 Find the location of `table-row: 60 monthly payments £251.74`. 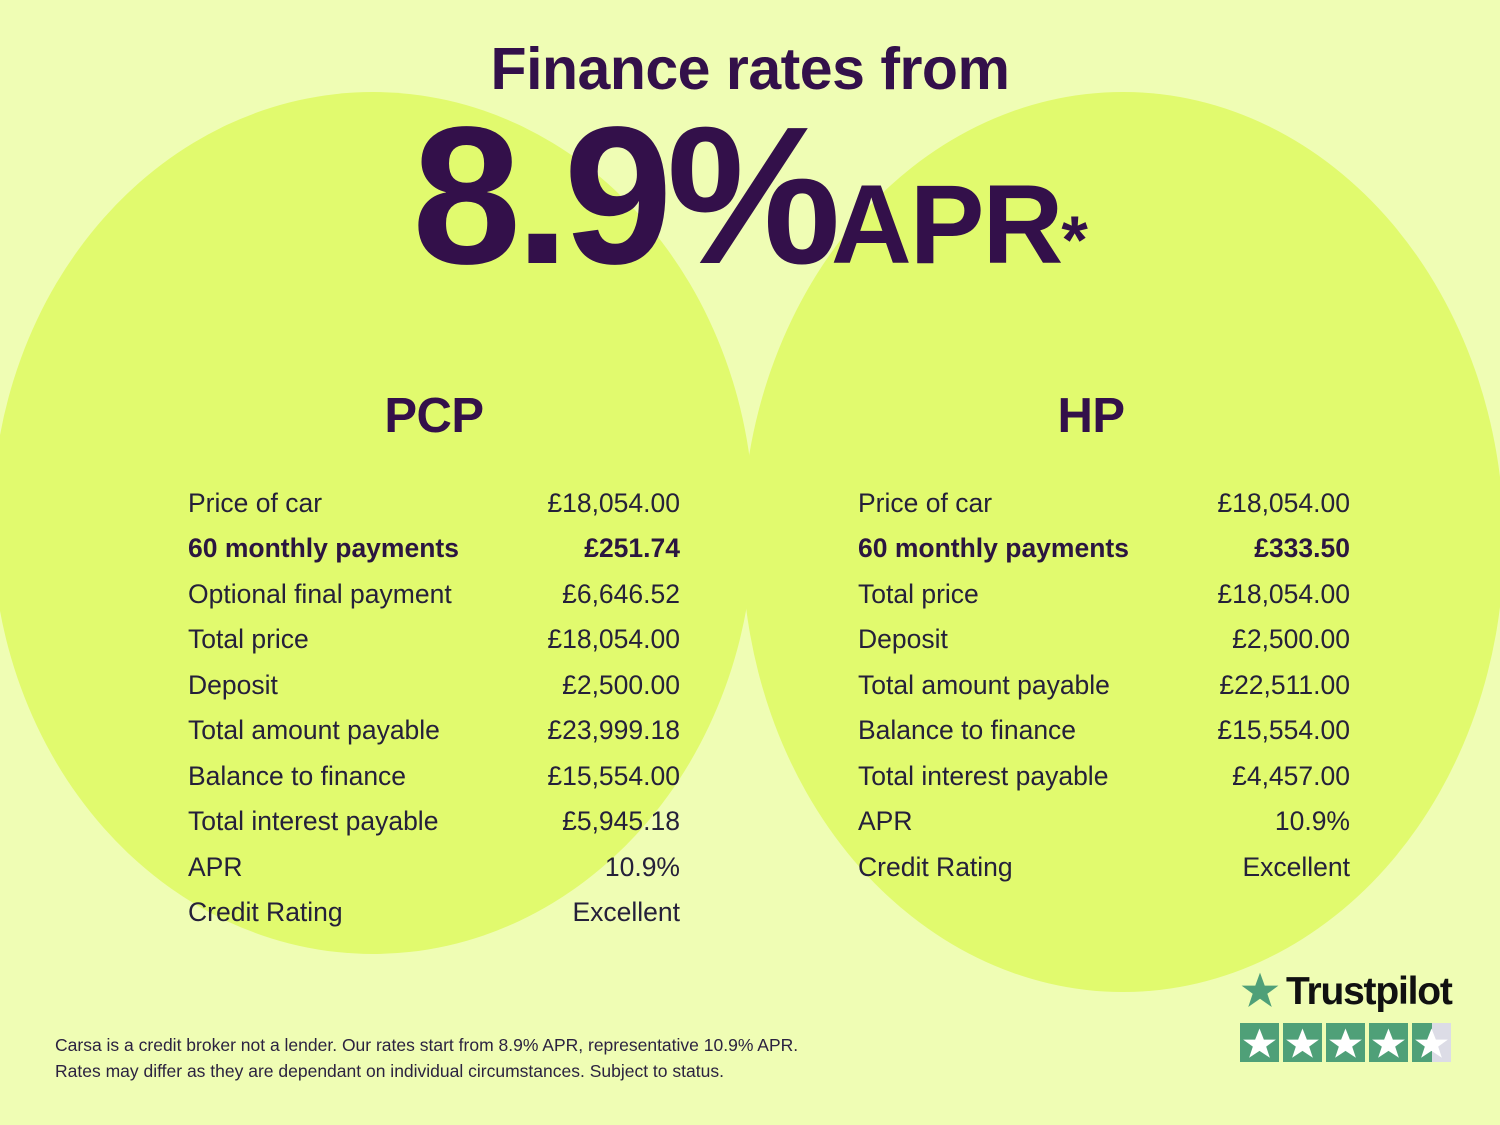

table-row: 60 monthly payments £251.74 is located at coordinates (434, 549).